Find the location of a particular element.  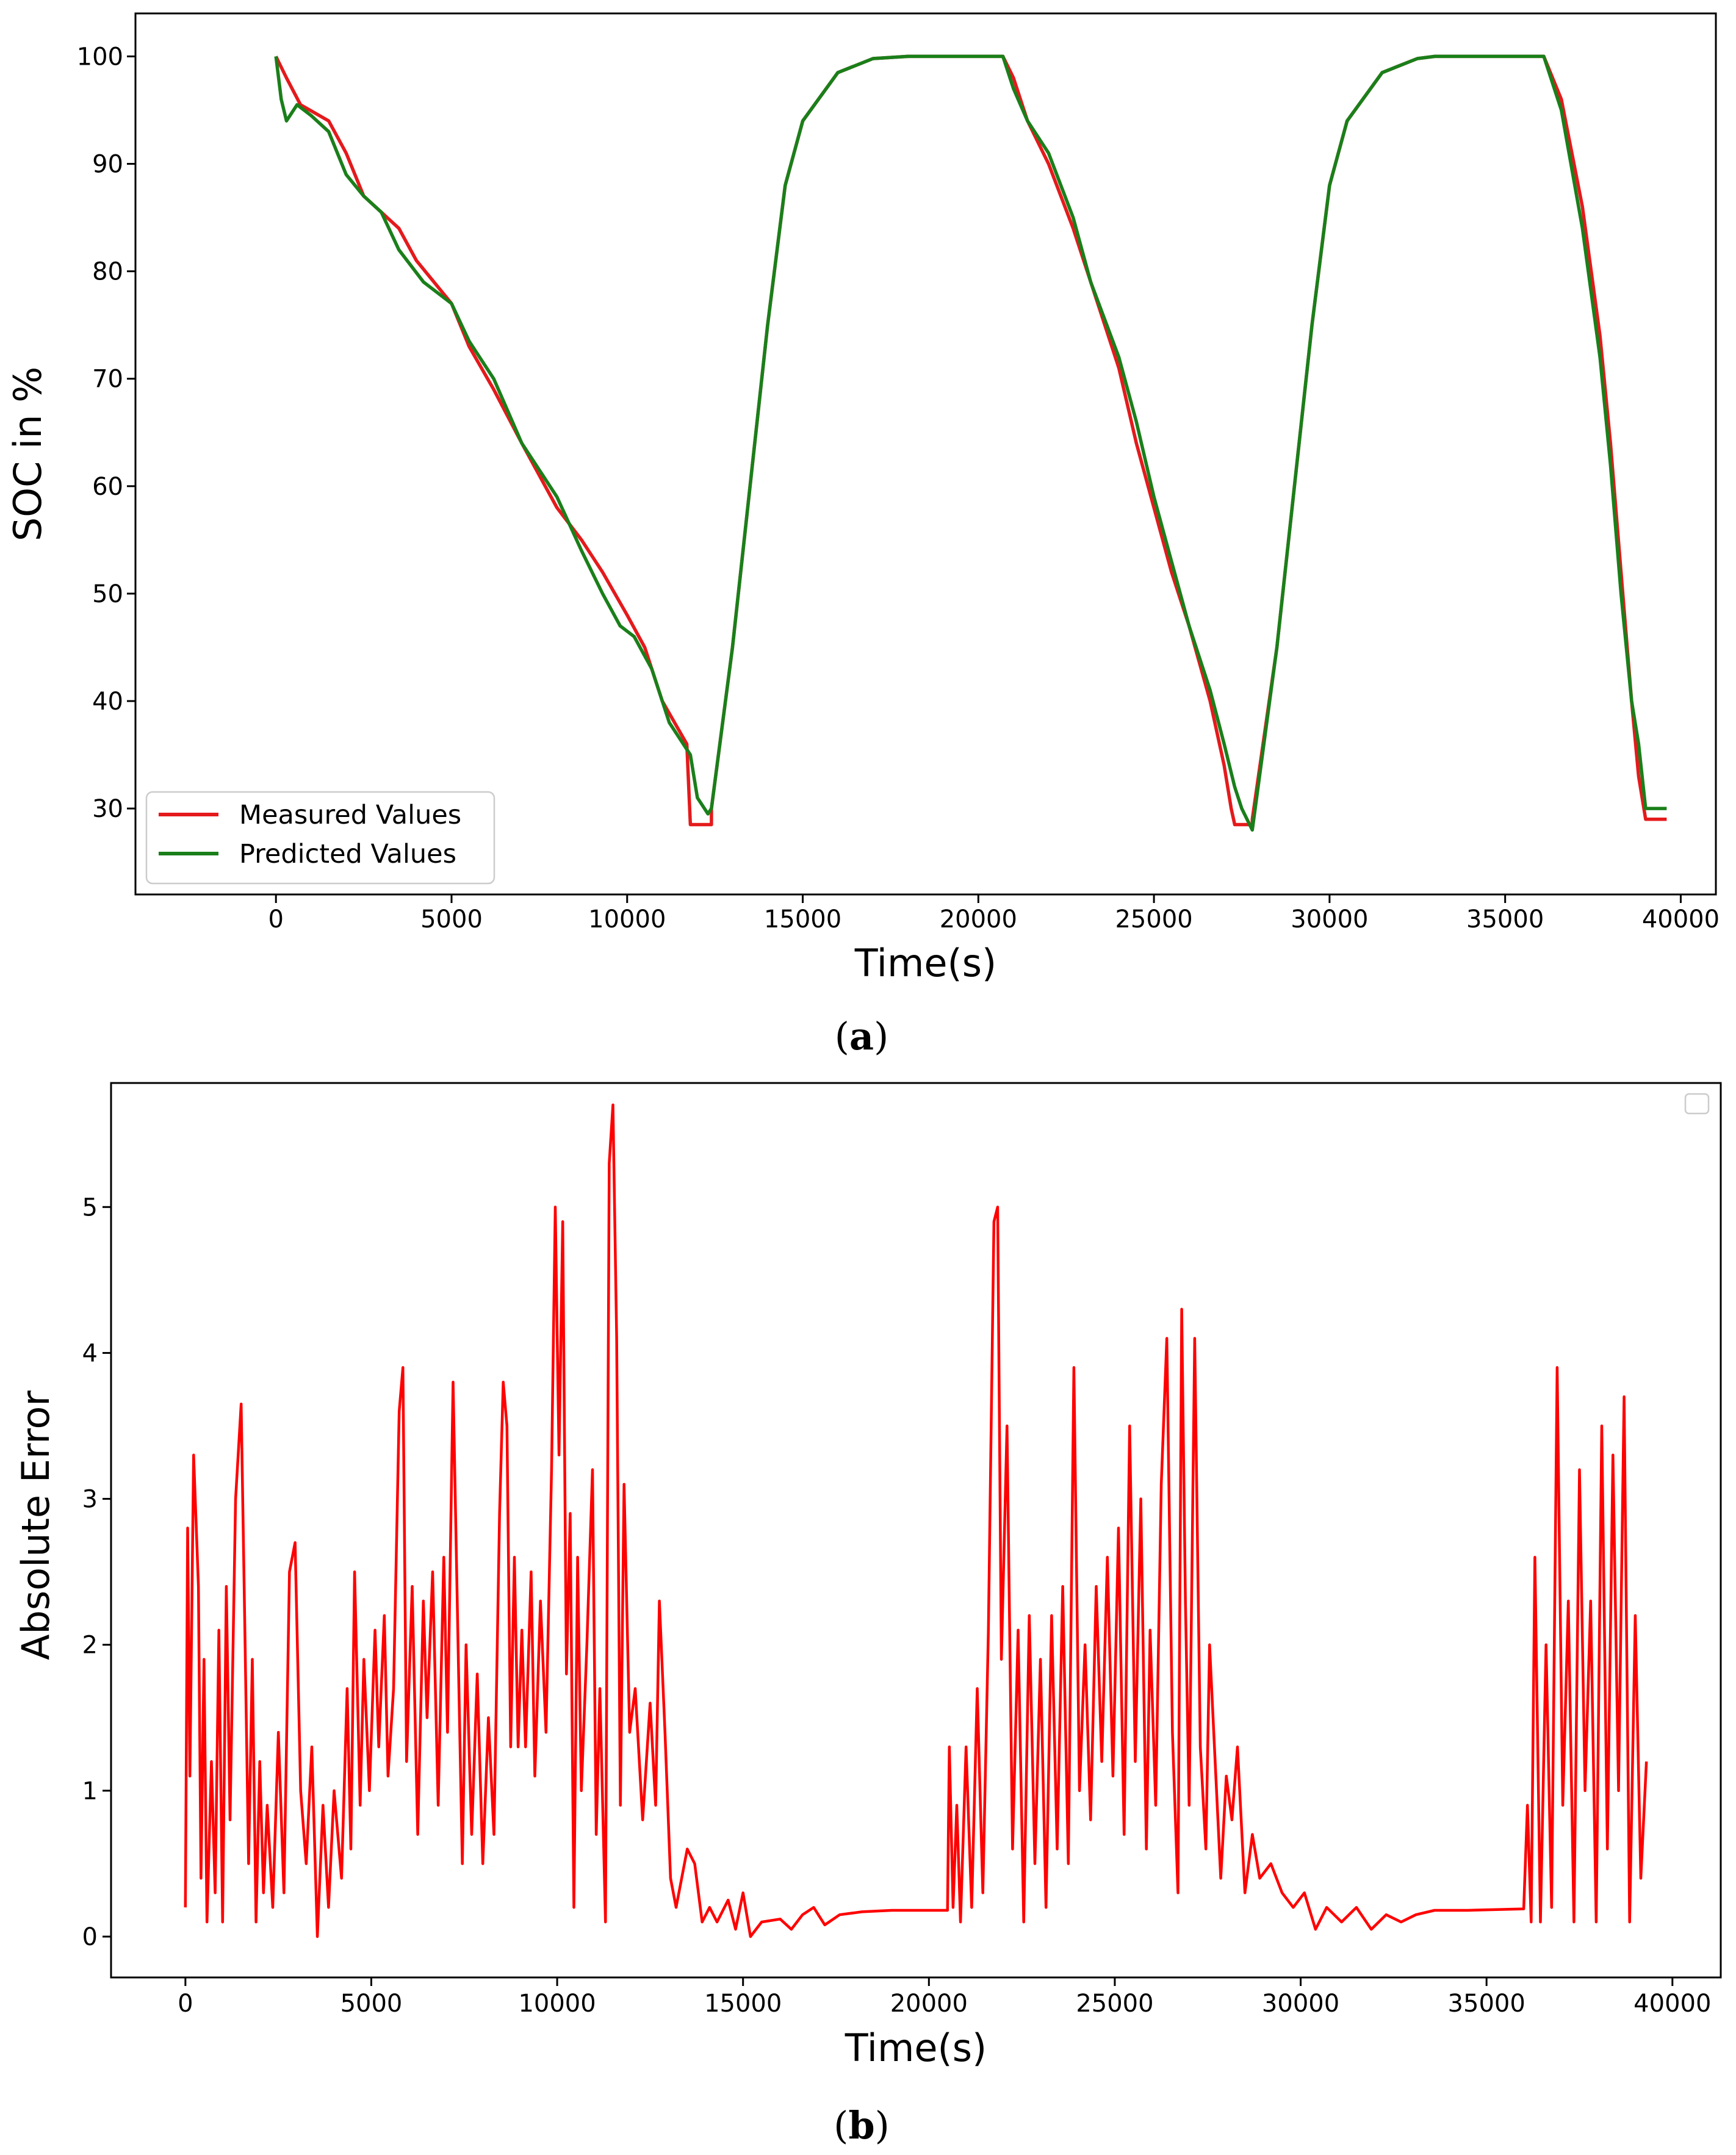

panel-b-caption: (b) is located at coordinates (862, 2125).